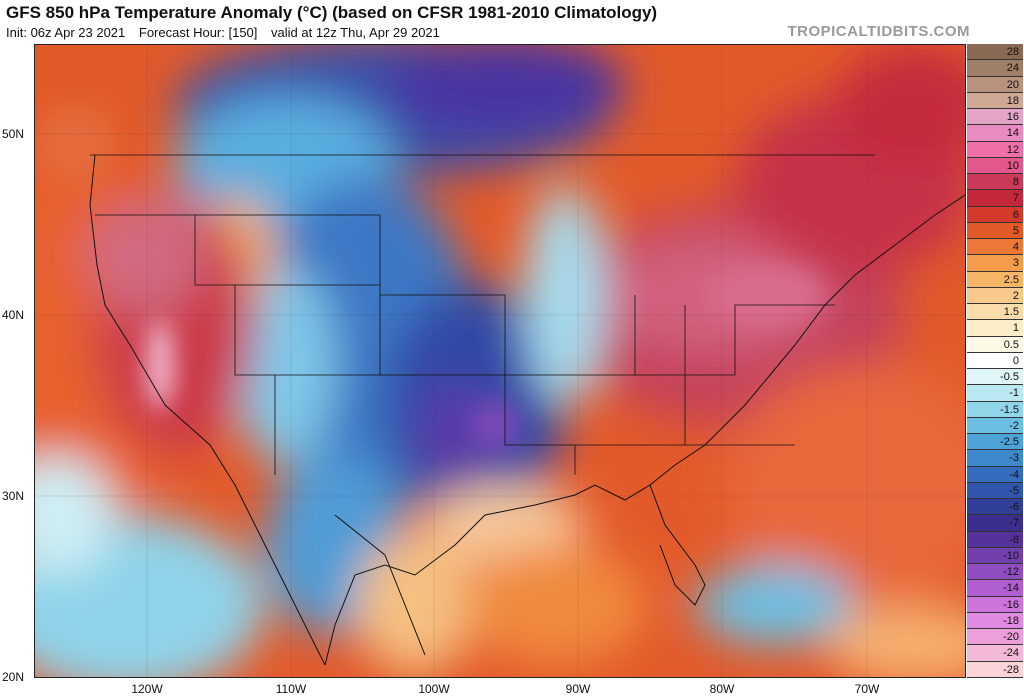 The image size is (1024, 696). What do you see at coordinates (995, 149) in the screenshot?
I see `colorbar-level: 12` at bounding box center [995, 149].